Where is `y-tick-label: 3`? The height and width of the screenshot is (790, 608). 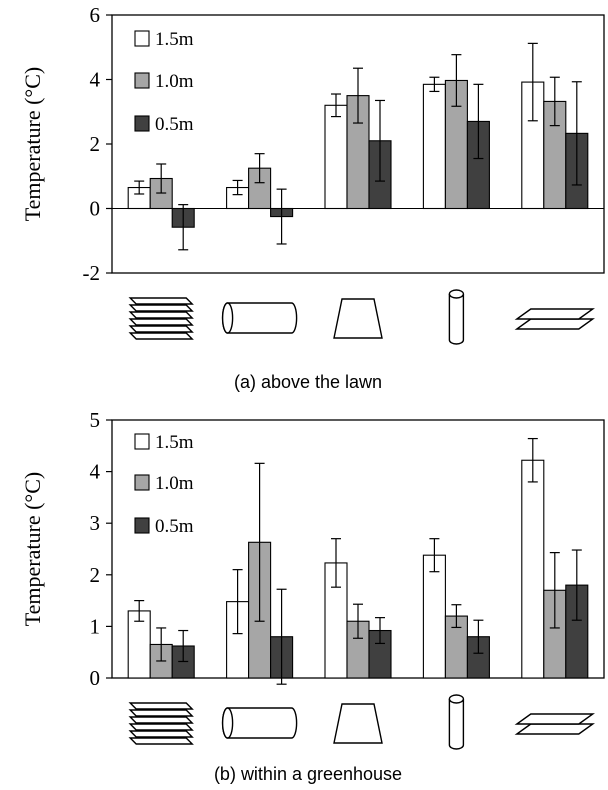 y-tick-label: 3 is located at coordinates (95, 523).